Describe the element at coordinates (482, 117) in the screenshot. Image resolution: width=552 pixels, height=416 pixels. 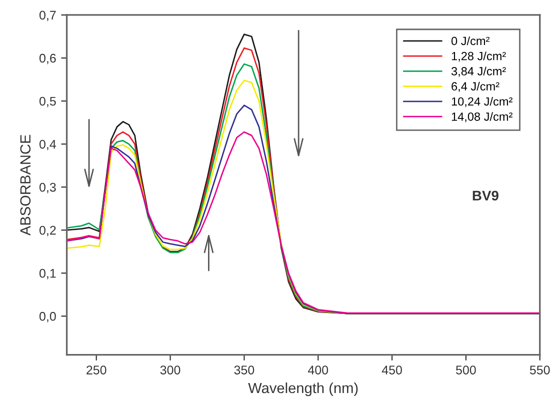
I see `legend-label: 14,08 J/cm²` at that location.